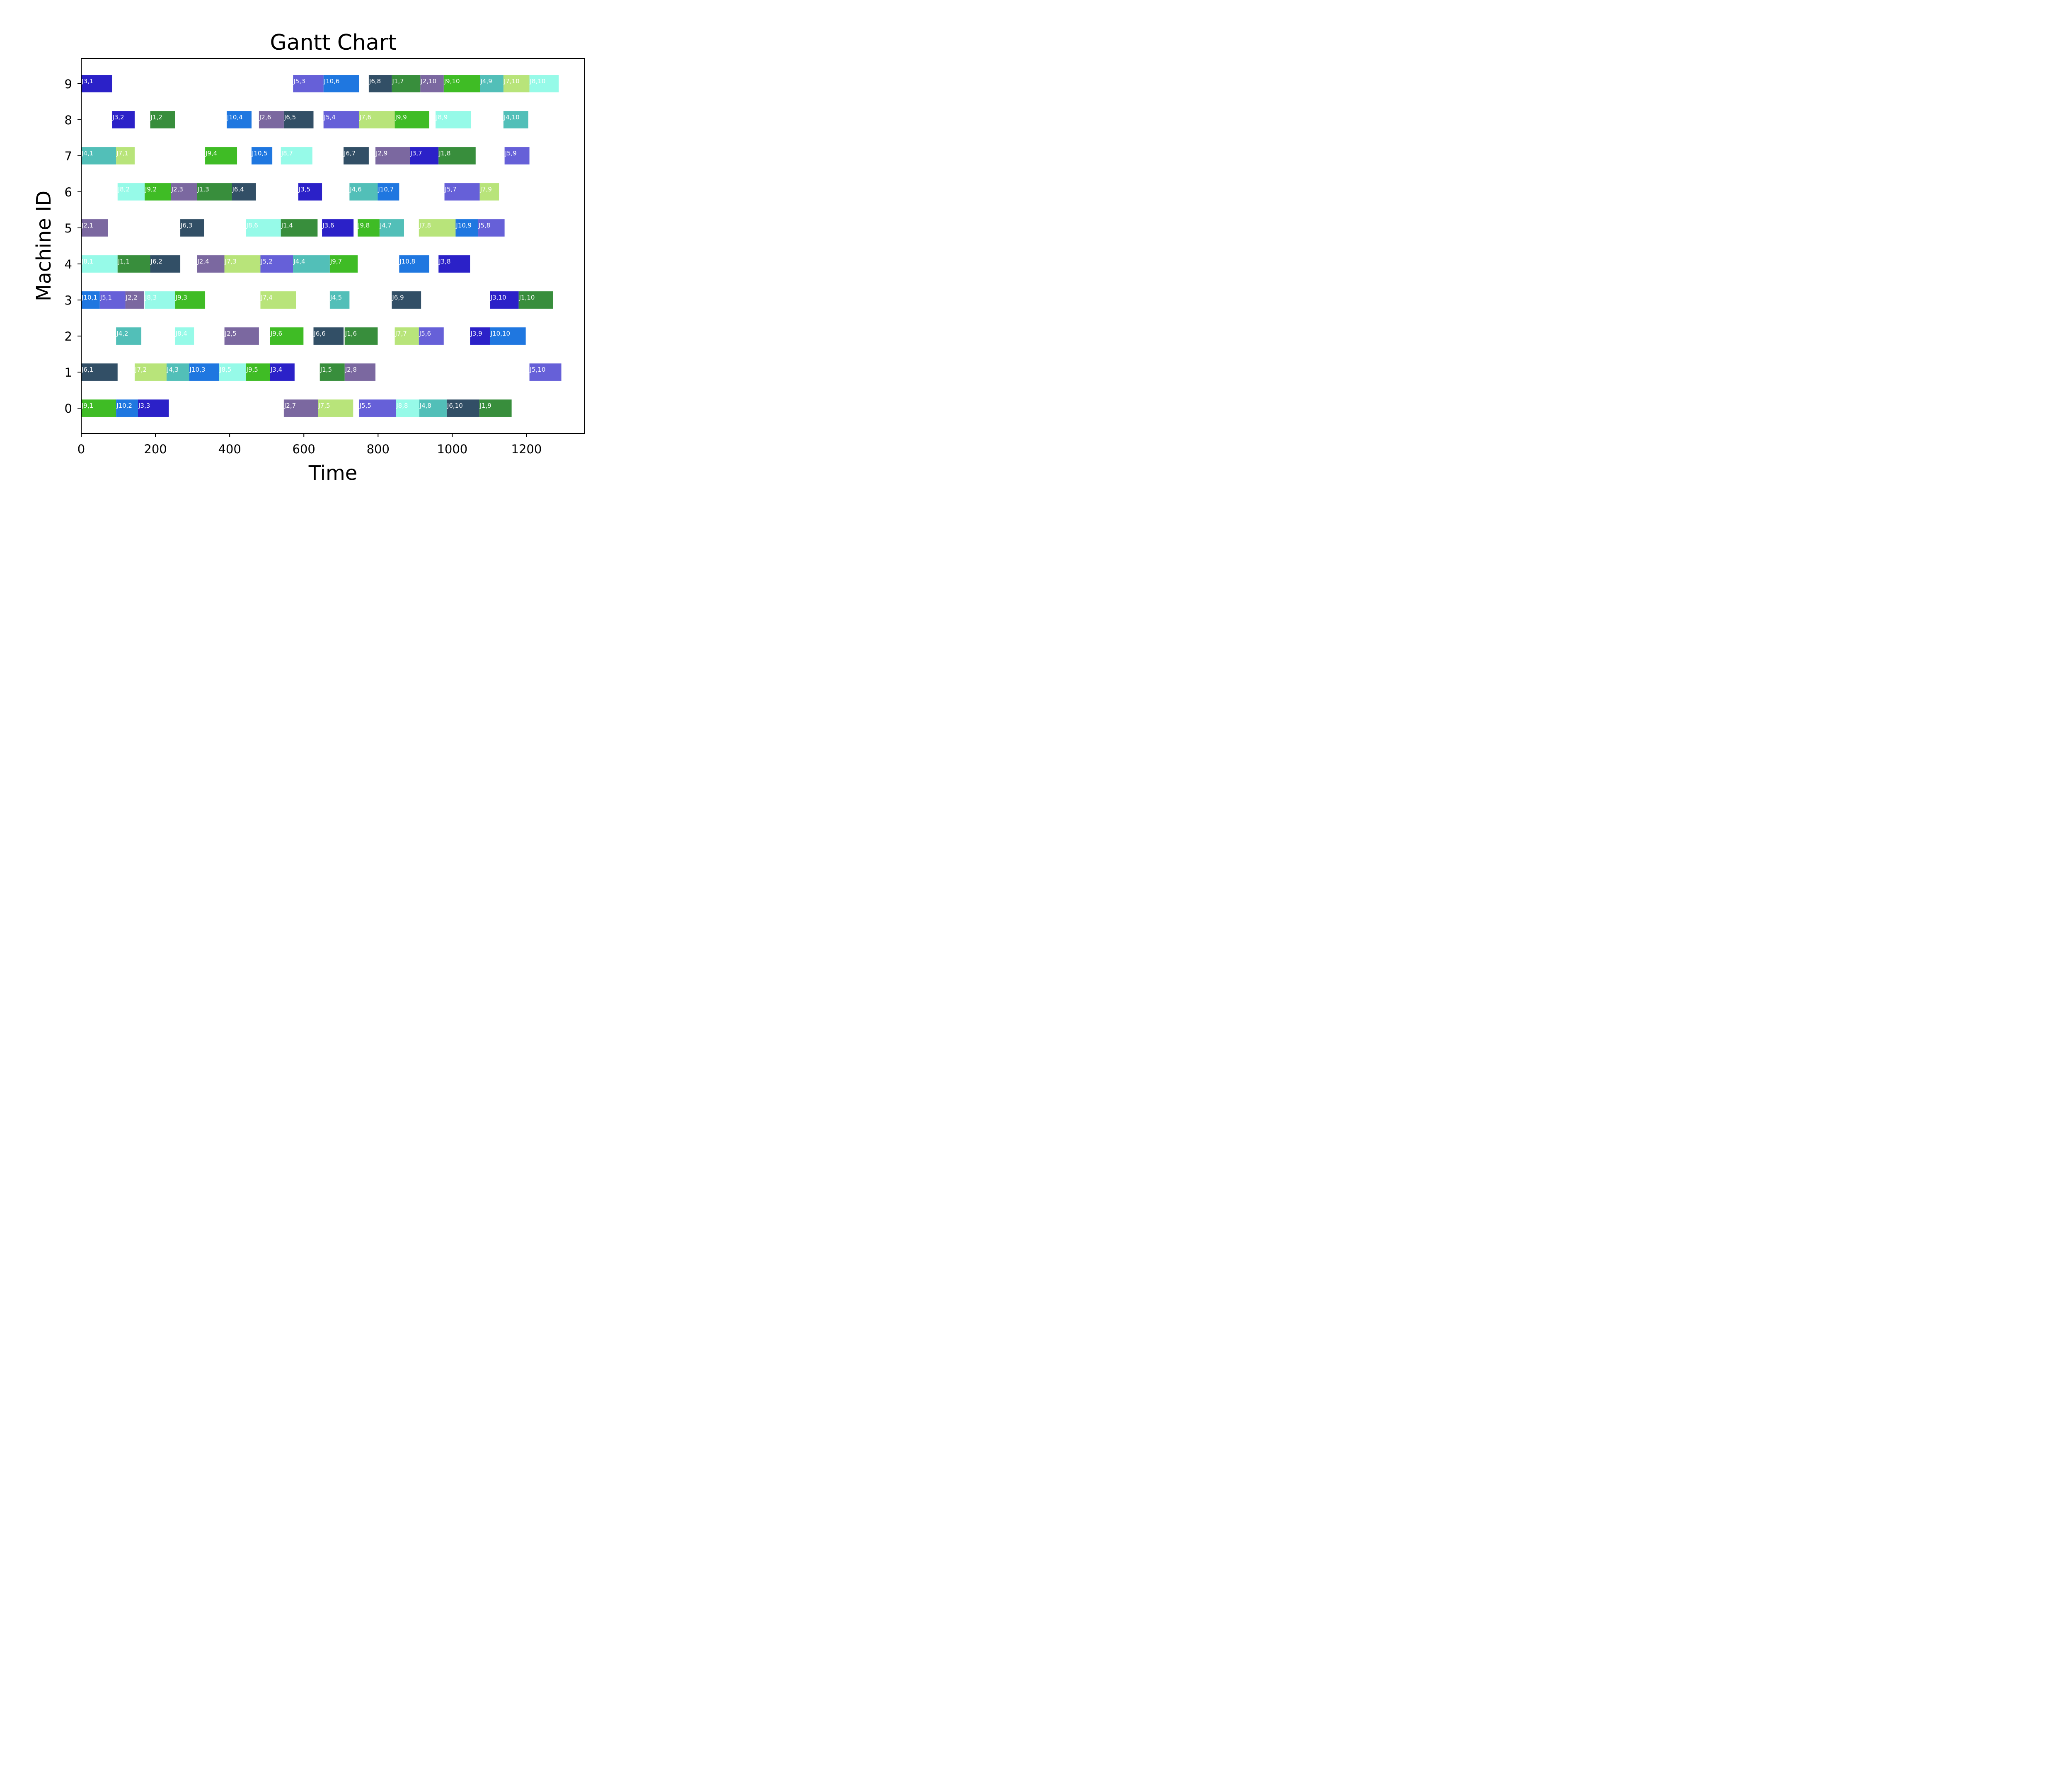 This screenshot has height=1790, width=2072. I want to click on task-label: J7,3, so click(231, 261).